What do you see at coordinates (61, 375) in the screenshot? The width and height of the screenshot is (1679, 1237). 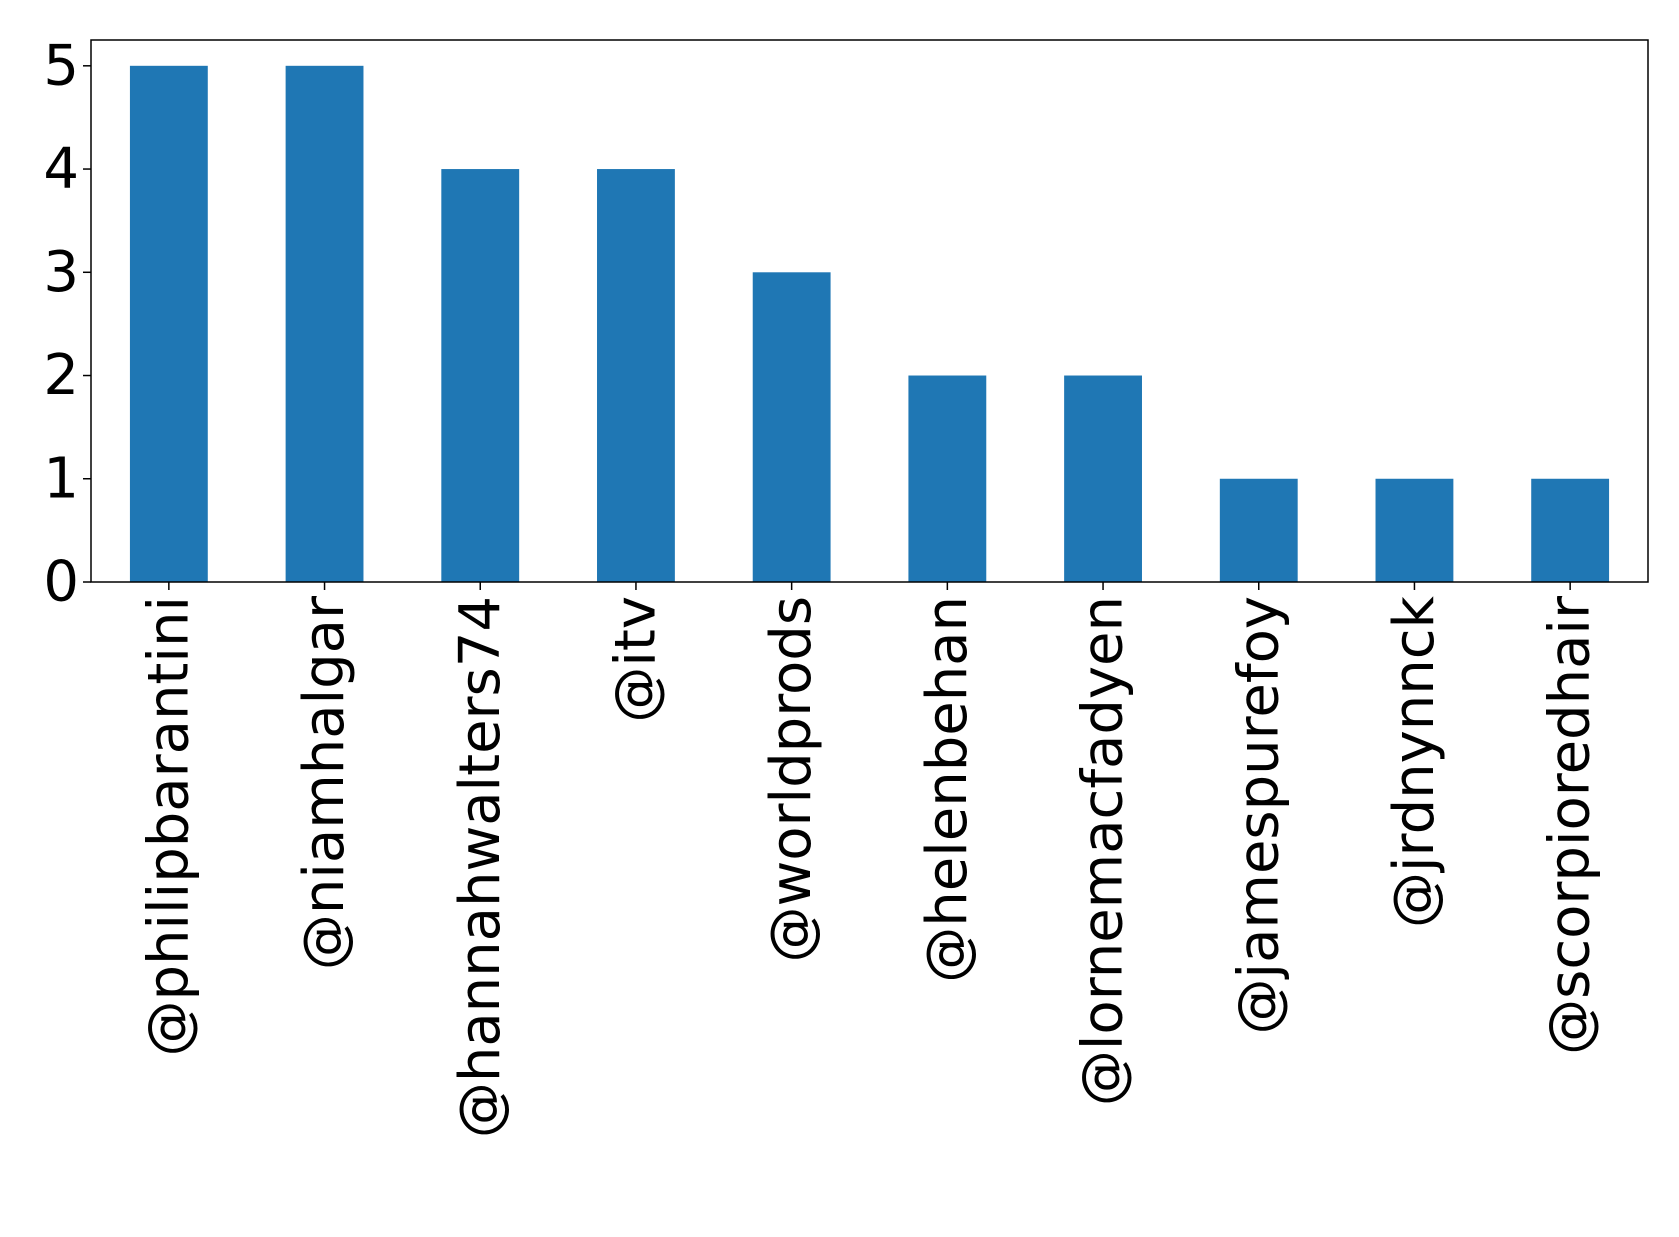 I see `y-tick-label: 2` at bounding box center [61, 375].